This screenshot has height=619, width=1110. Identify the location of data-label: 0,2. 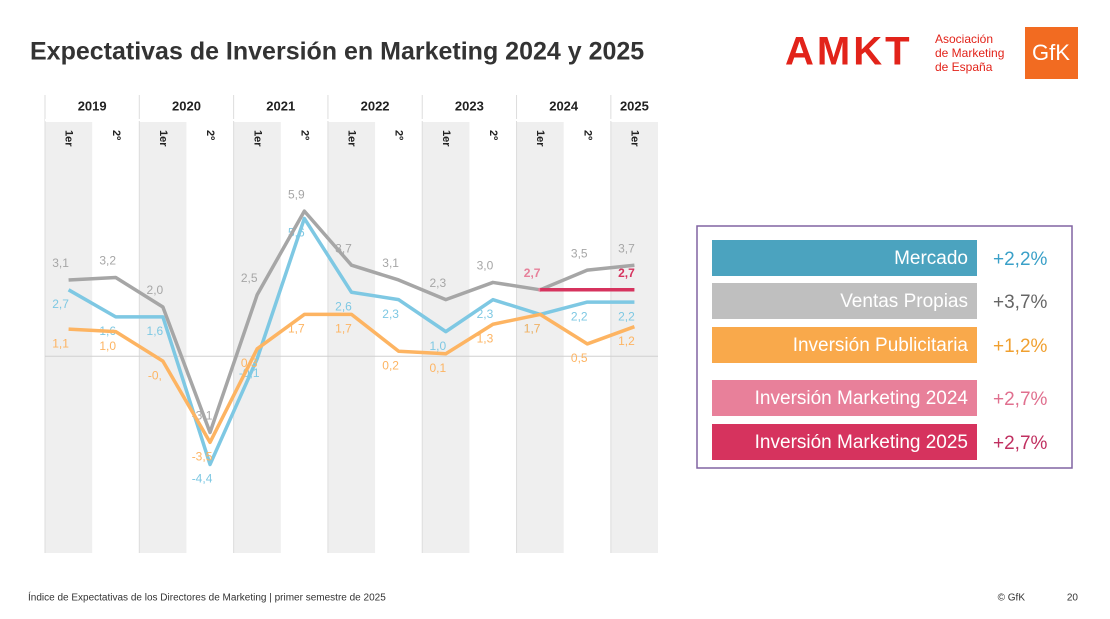
(390, 365).